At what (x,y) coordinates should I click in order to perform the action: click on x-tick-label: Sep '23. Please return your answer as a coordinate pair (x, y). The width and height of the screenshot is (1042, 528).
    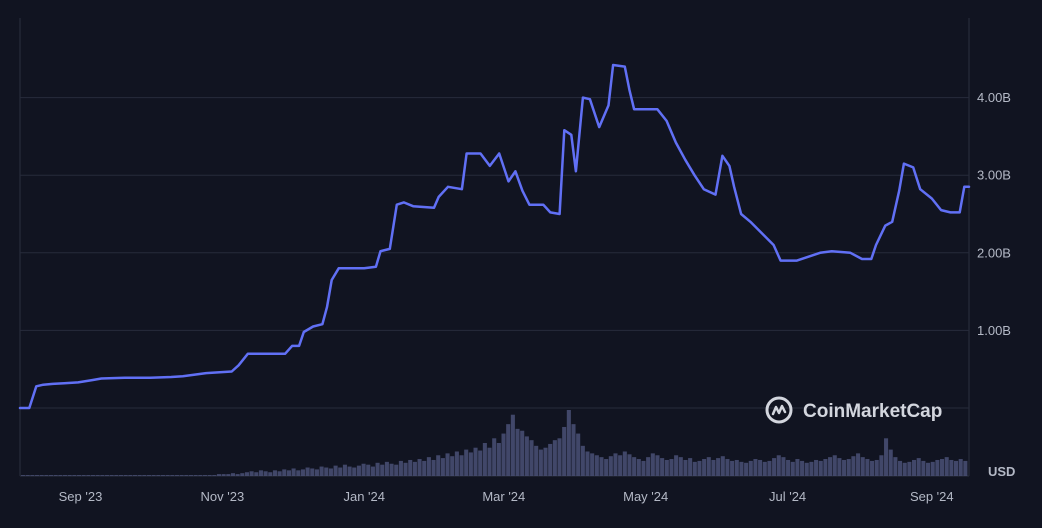
    Looking at the image, I should click on (81, 496).